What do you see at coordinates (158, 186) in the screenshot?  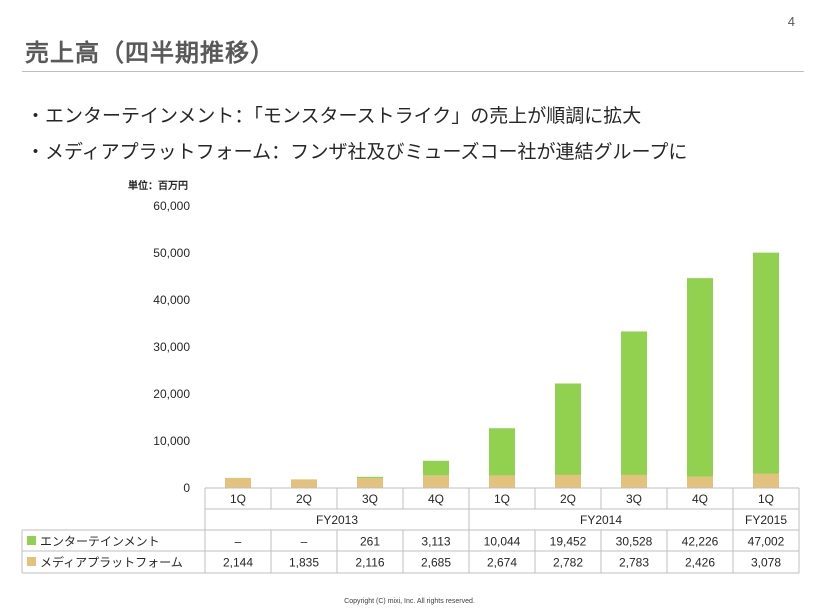 I see `chart-unit-label: 単位：百万円` at bounding box center [158, 186].